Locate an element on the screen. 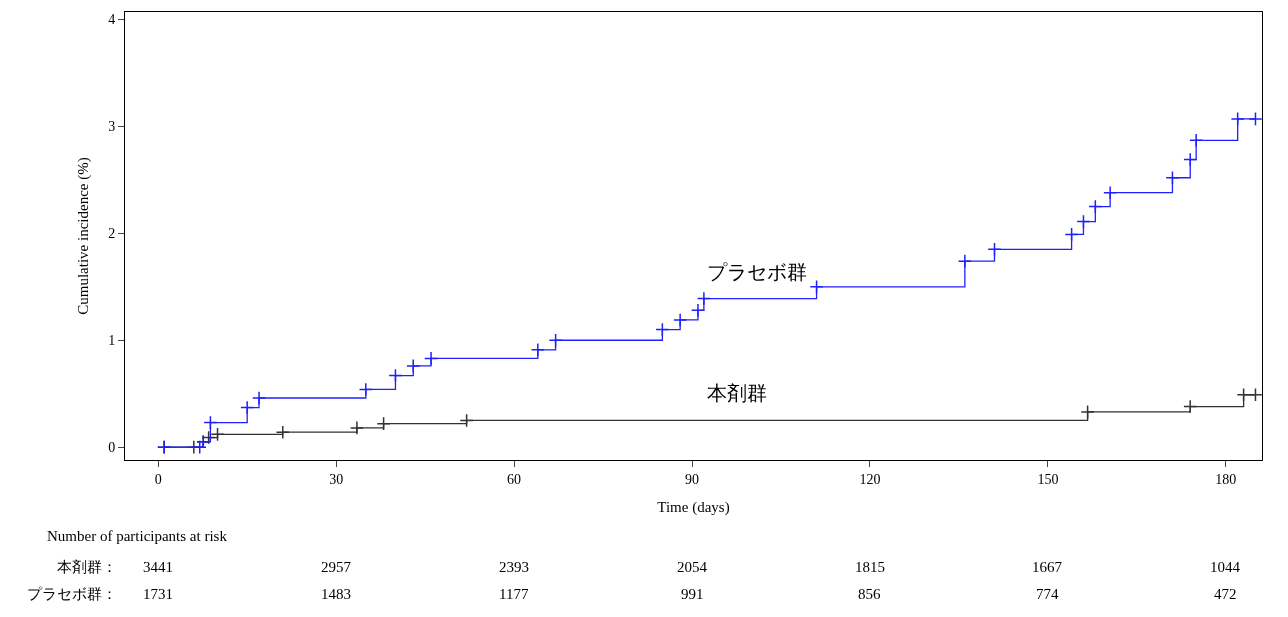 Image resolution: width=1288 pixels, height=617 pixels. x-tick-label: 30 is located at coordinates (336, 479).